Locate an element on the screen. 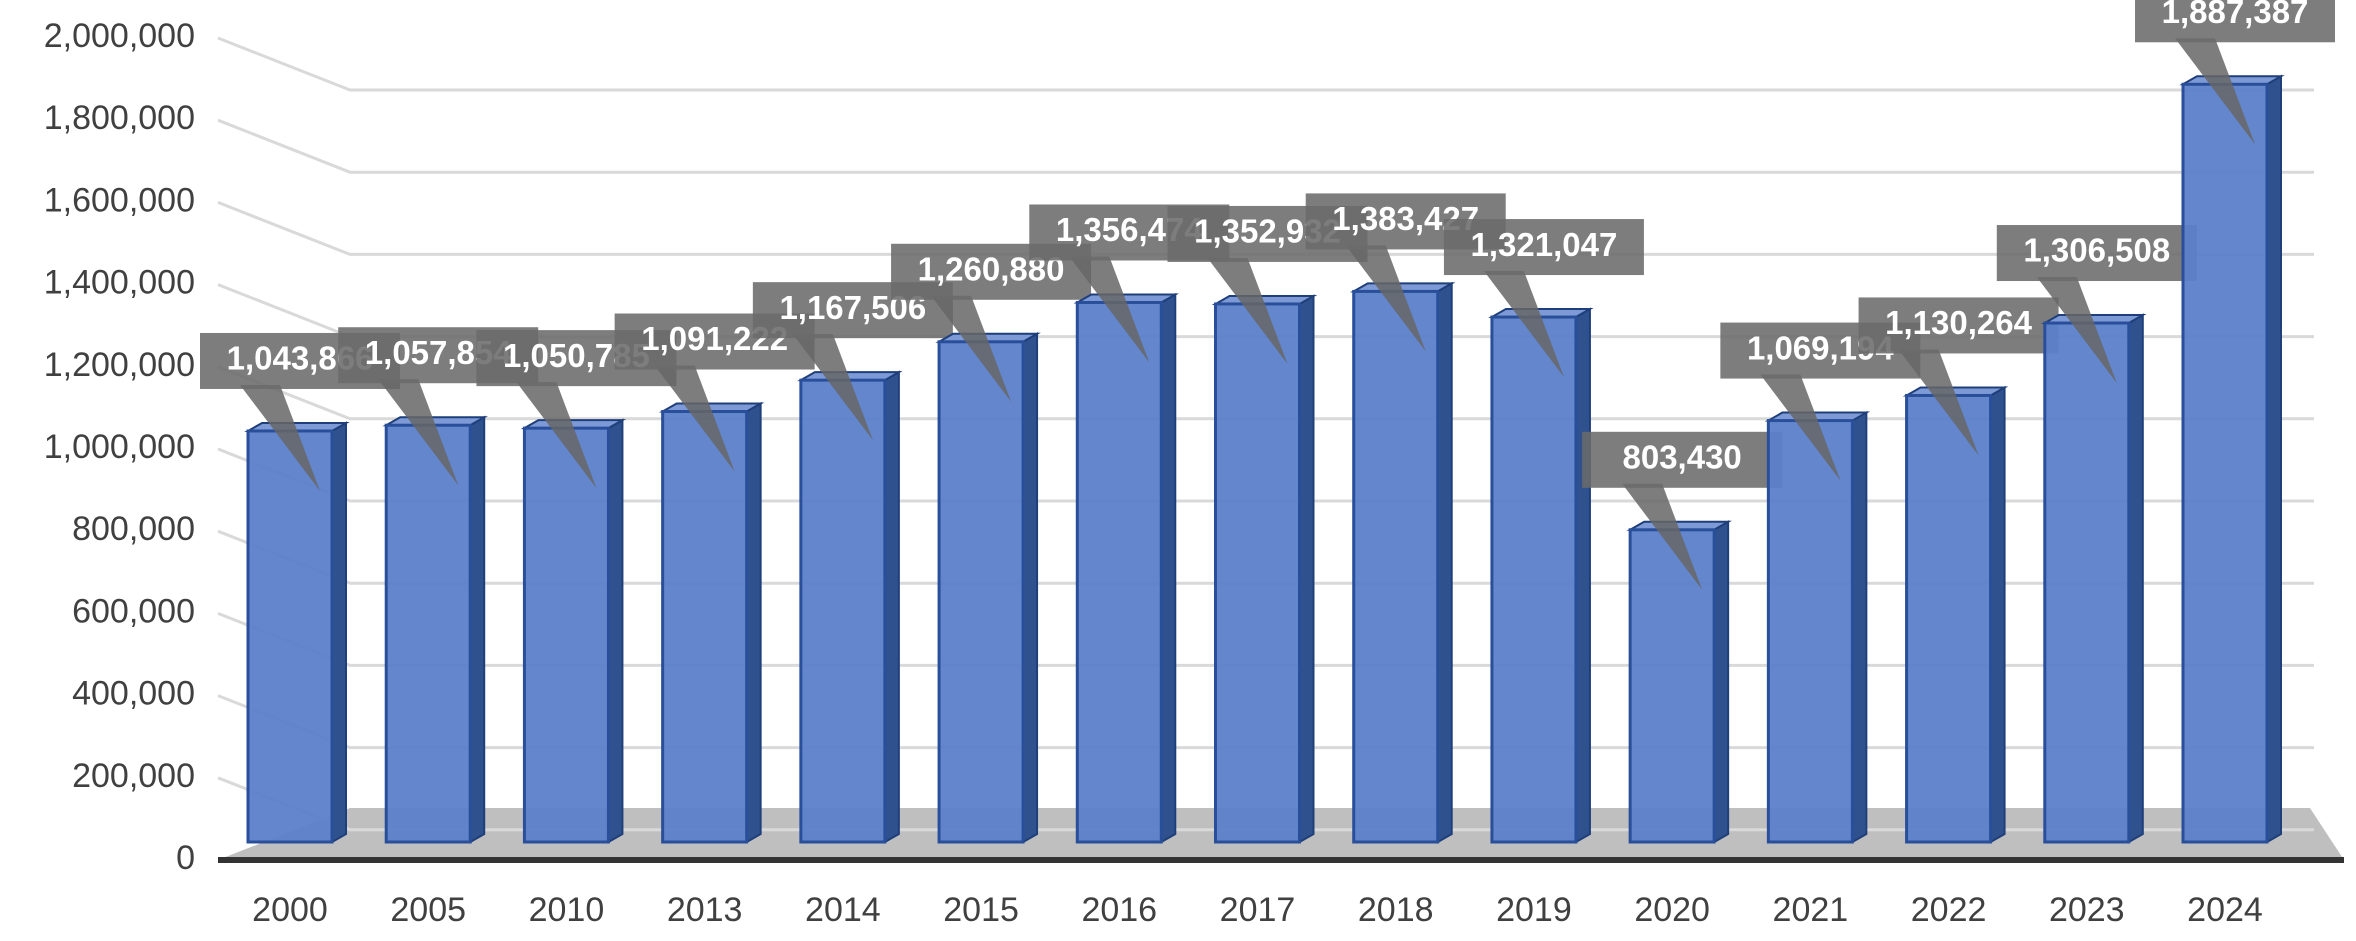 Image resolution: width=2356 pixels, height=941 pixels. data-label: 1,306,508 is located at coordinates (2096, 250).